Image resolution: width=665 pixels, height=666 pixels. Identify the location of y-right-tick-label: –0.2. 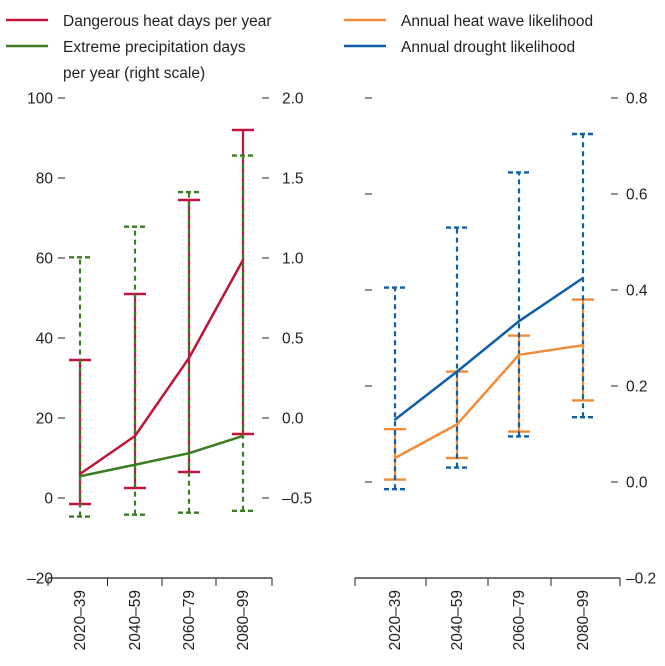
(641, 579).